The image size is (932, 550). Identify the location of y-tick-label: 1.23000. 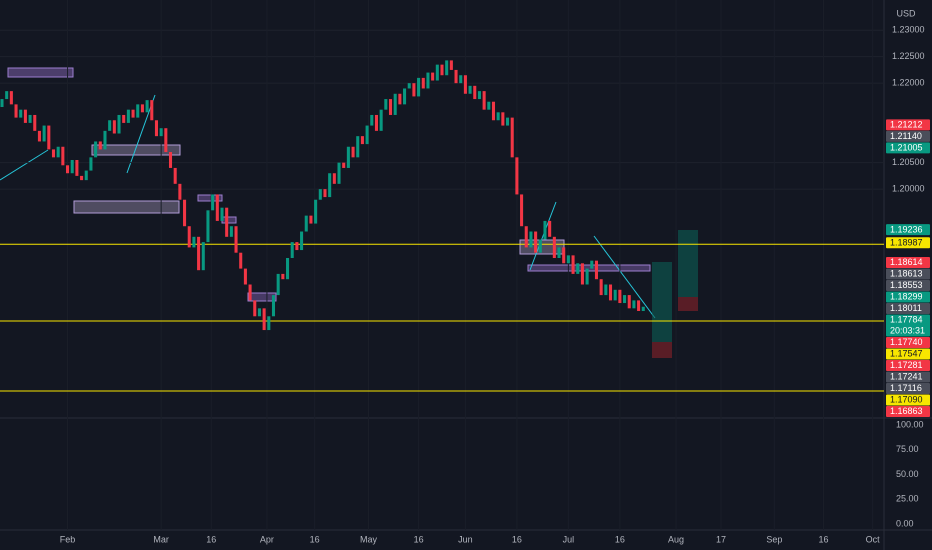
(908, 30).